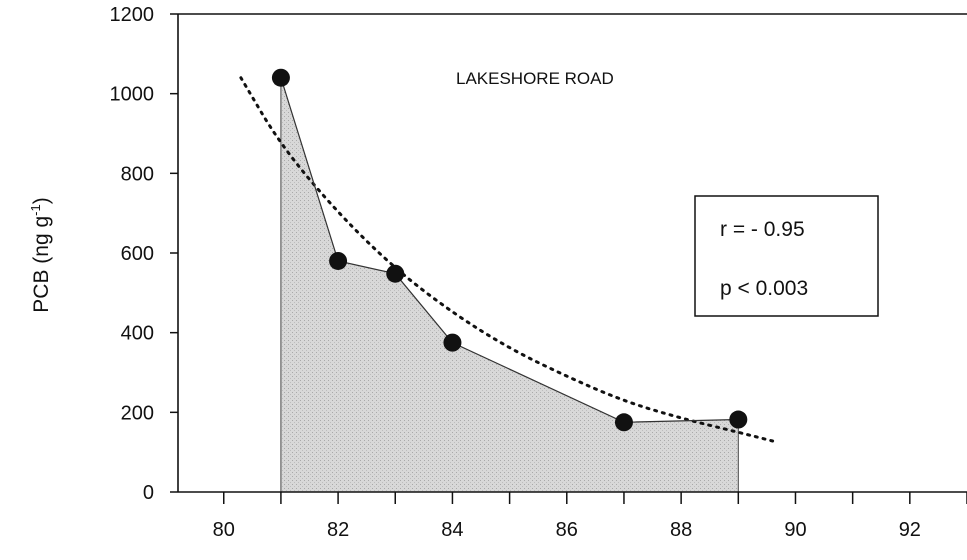 The width and height of the screenshot is (967, 560). Describe the element at coordinates (41, 200) in the screenshot. I see `y-axis-title-close: )` at that location.